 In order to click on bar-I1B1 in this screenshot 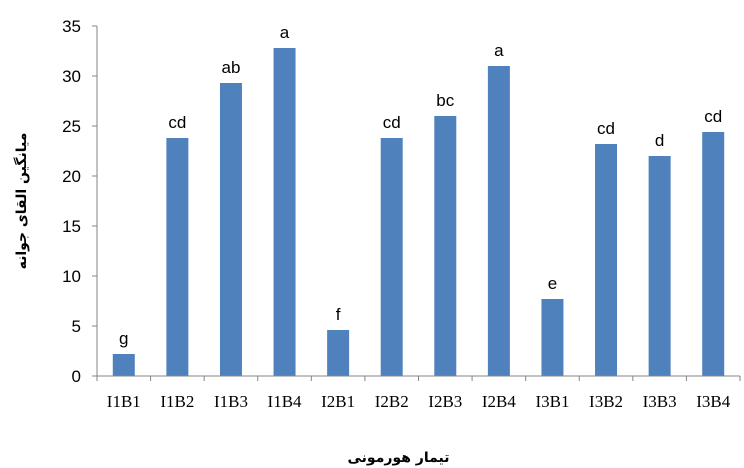, I will do `click(123, 365)`.